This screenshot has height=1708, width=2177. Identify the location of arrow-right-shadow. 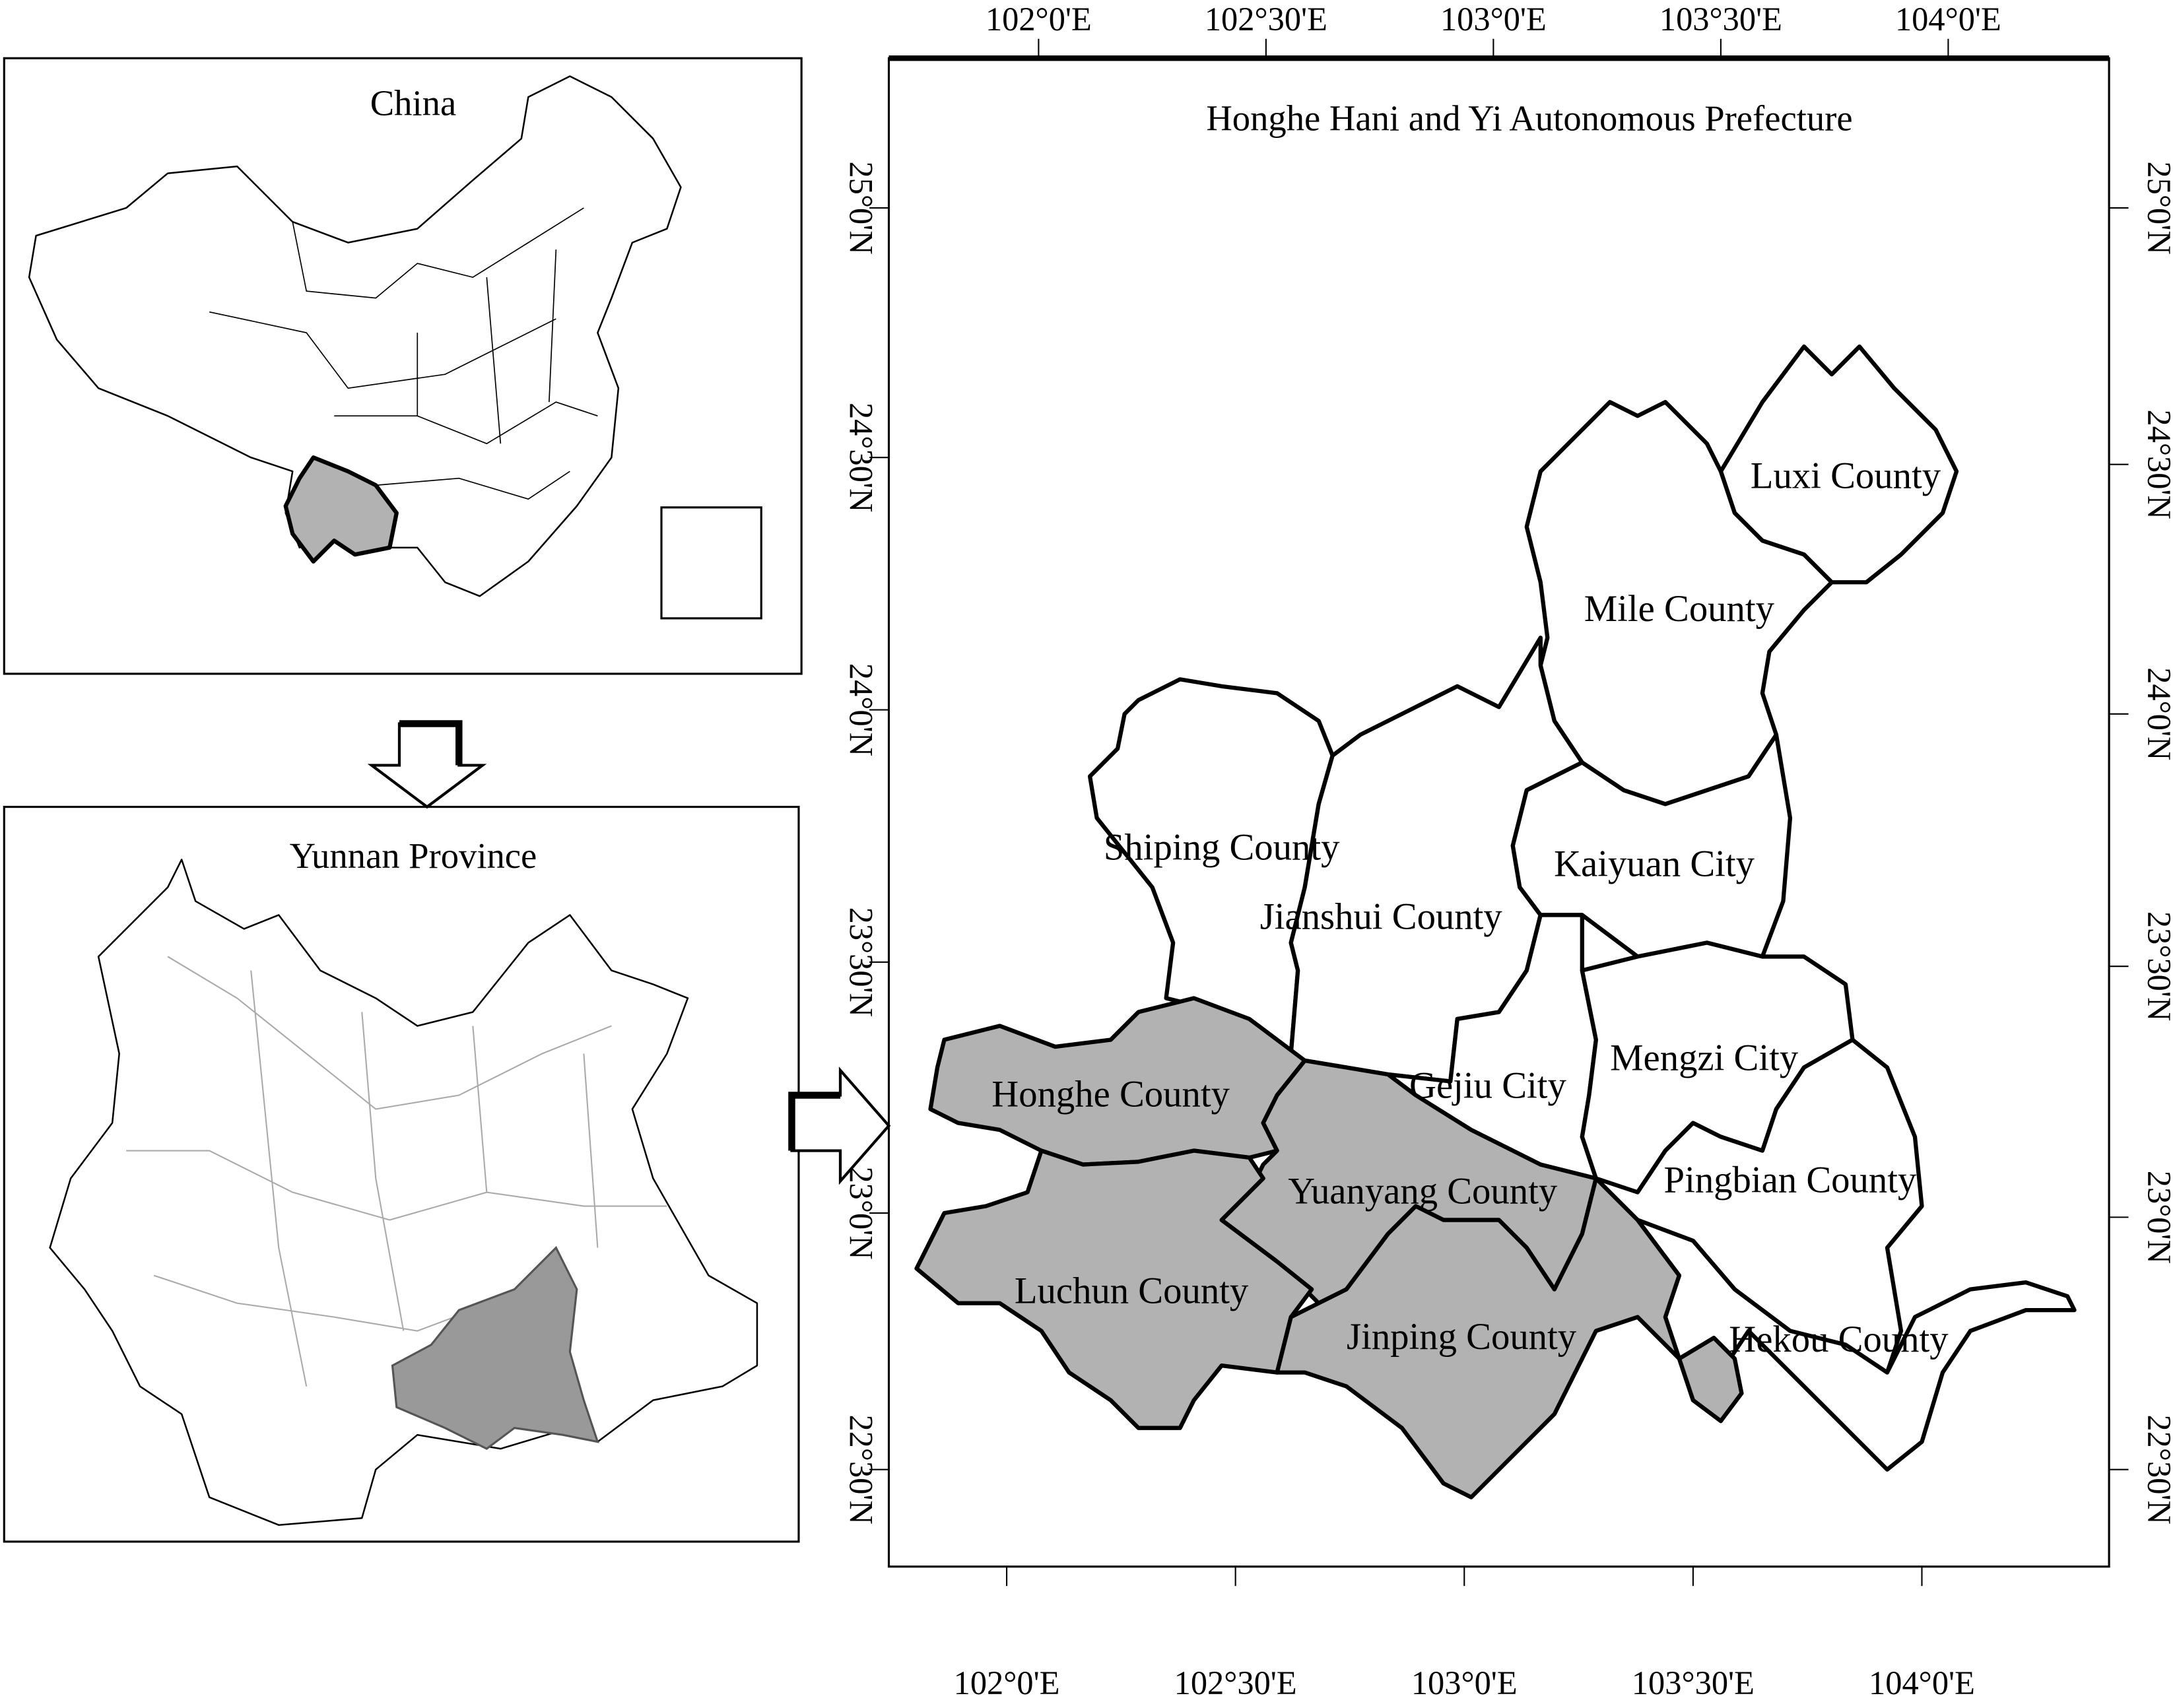
(814, 1121).